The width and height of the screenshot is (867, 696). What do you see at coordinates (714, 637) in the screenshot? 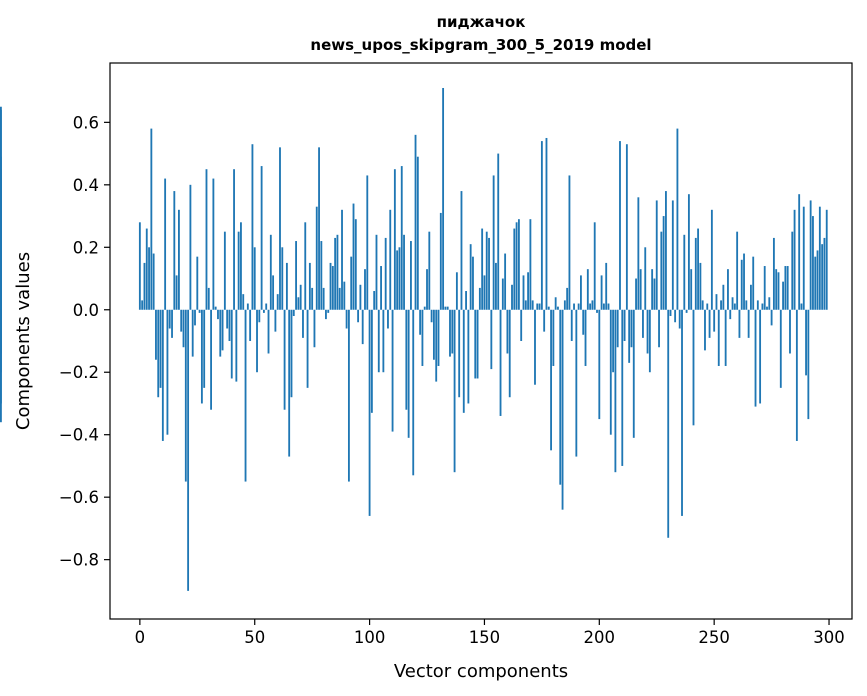
I see `x-tick-label: 250` at bounding box center [714, 637].